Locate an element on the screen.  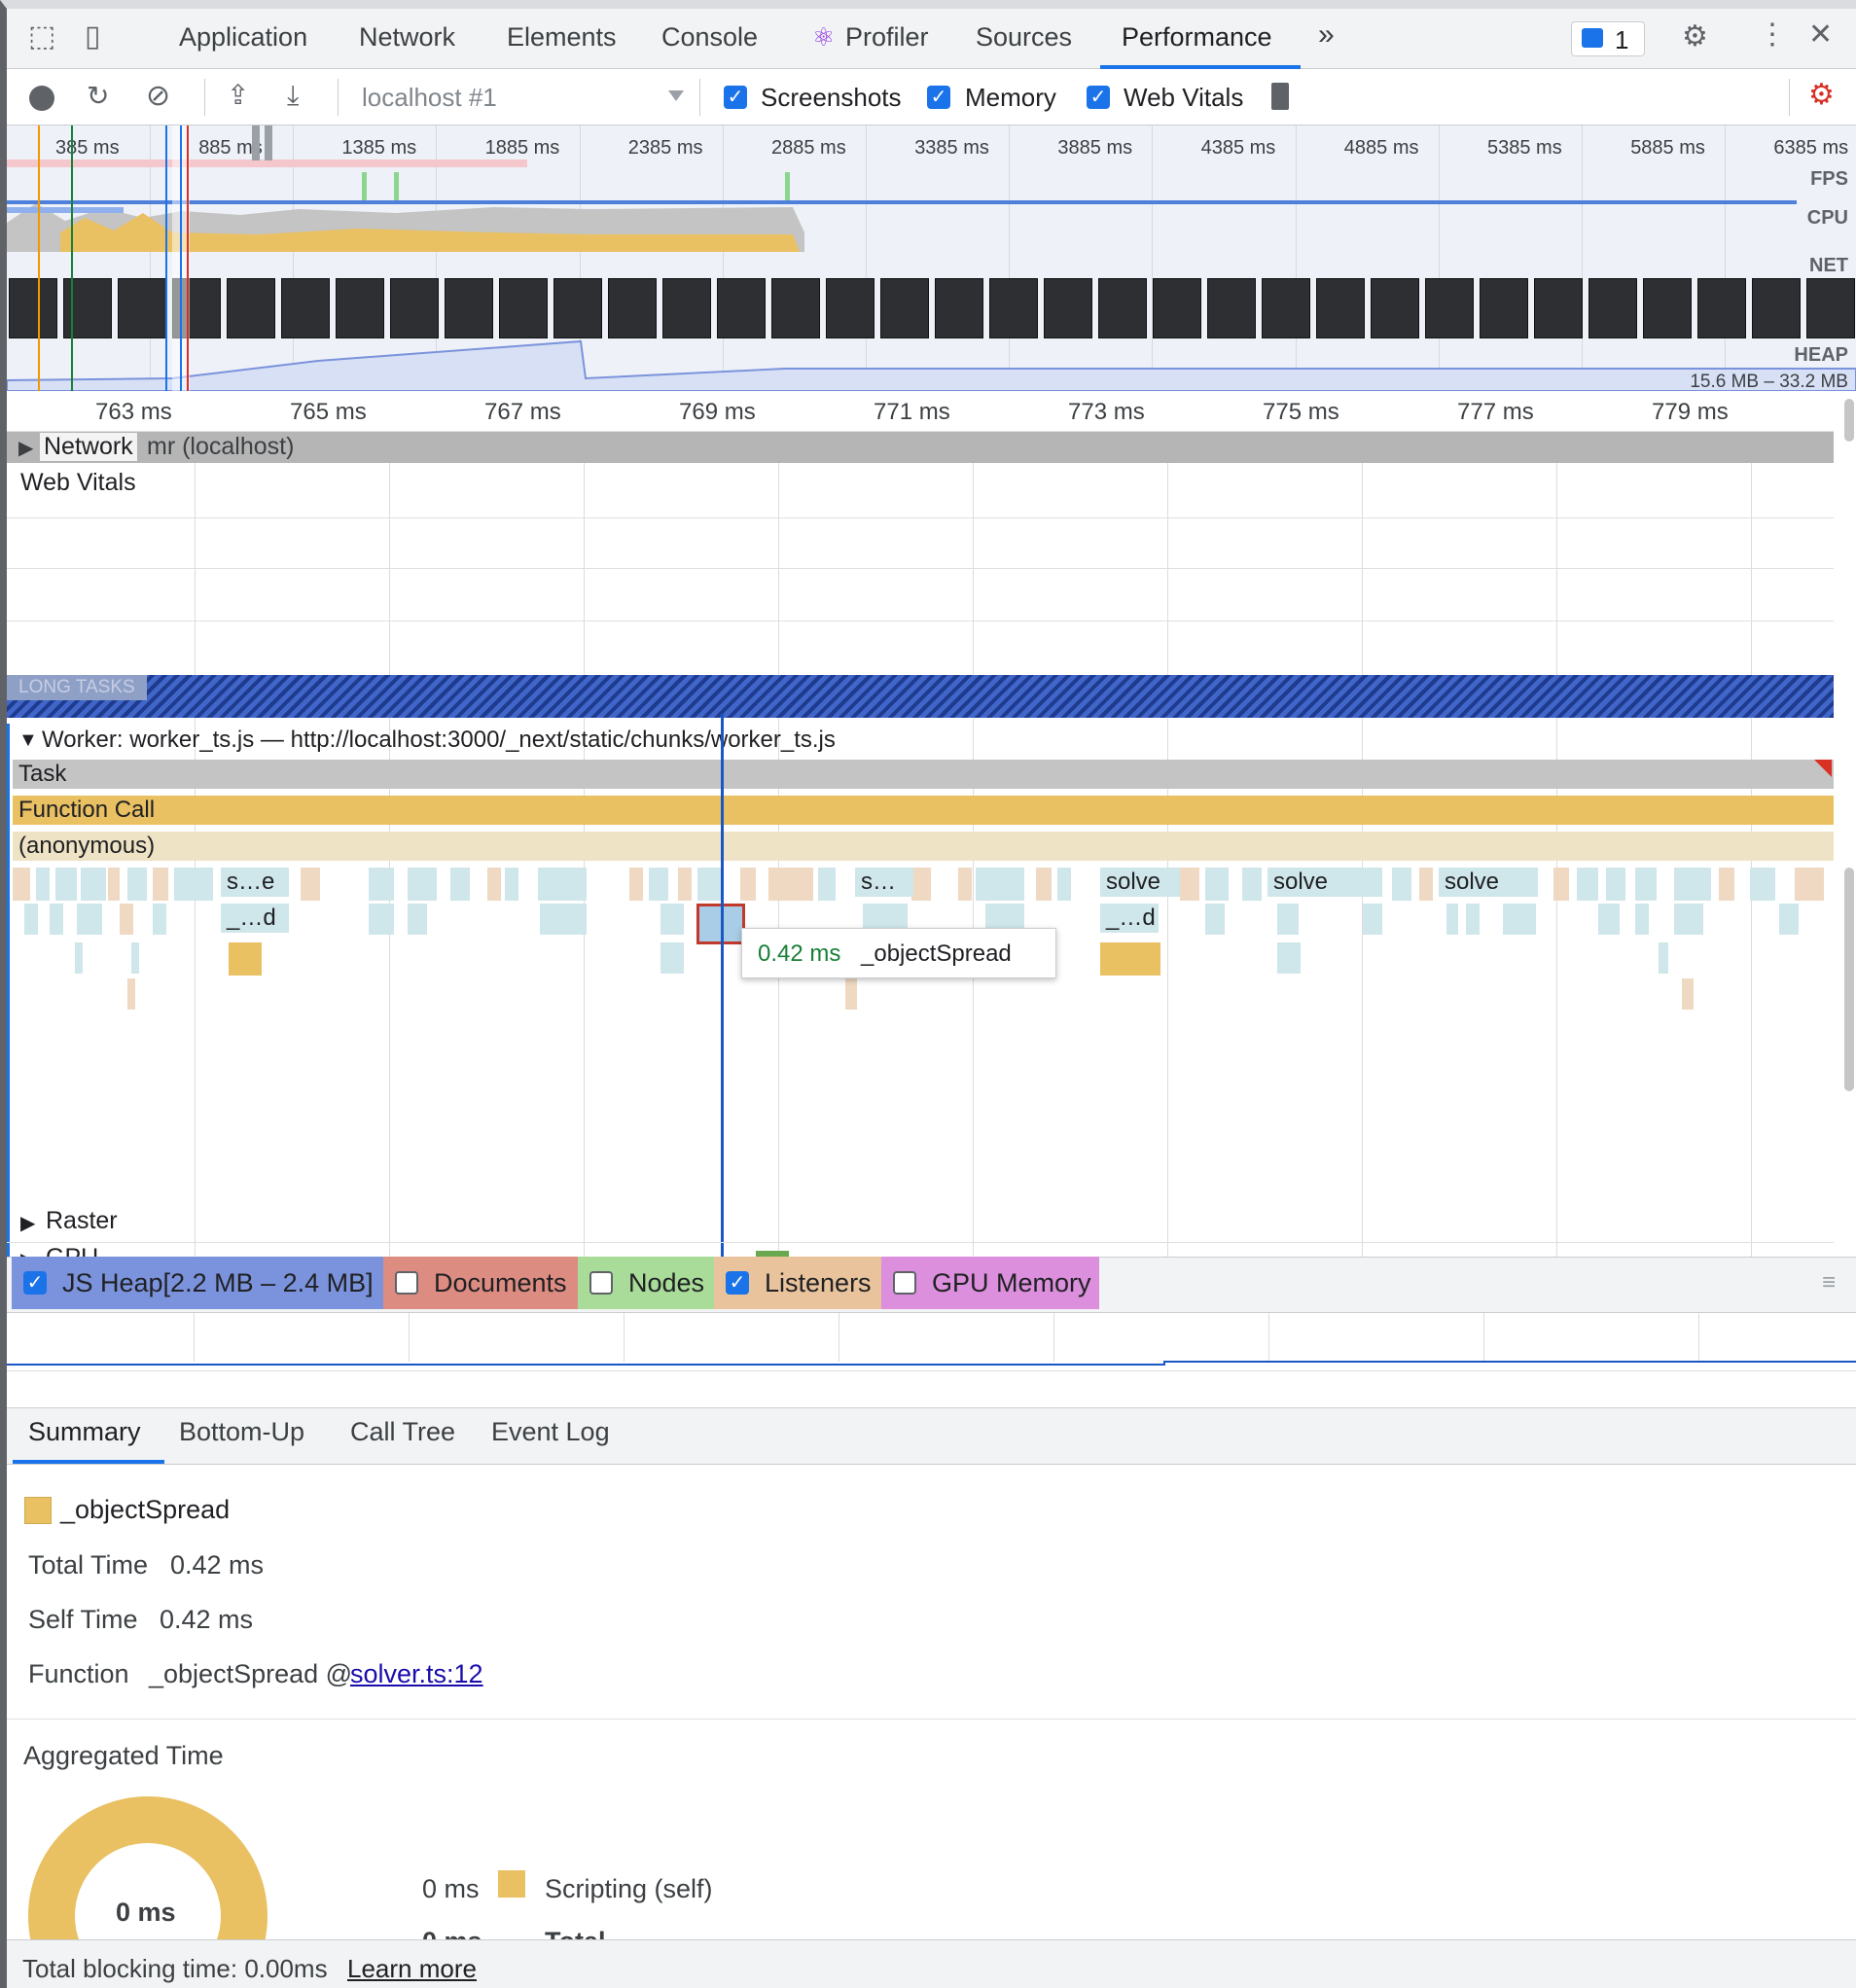
anonymous-bar: (anonymous) is located at coordinates (923, 846).